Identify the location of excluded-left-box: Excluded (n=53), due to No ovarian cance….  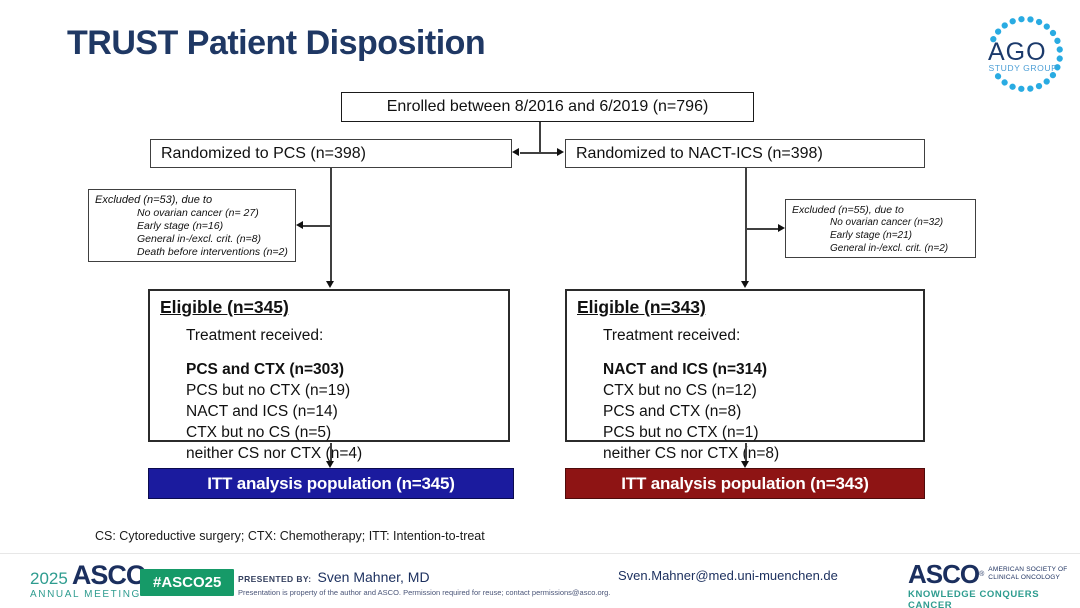
(192, 225).